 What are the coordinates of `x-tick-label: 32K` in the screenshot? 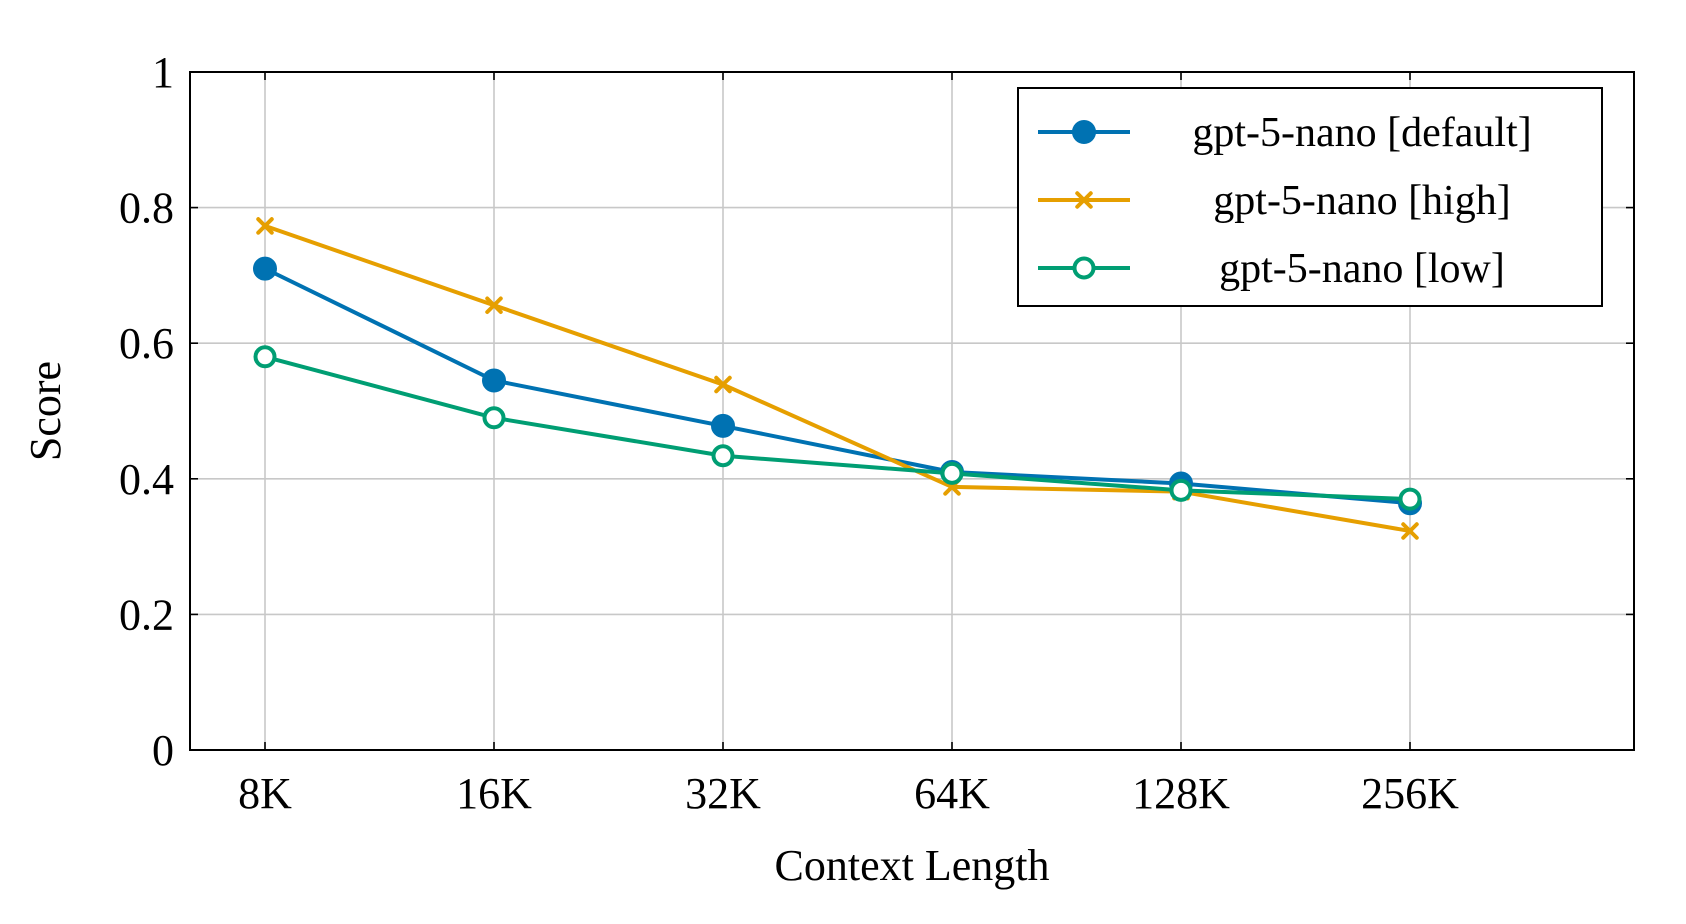 It's located at (723, 793).